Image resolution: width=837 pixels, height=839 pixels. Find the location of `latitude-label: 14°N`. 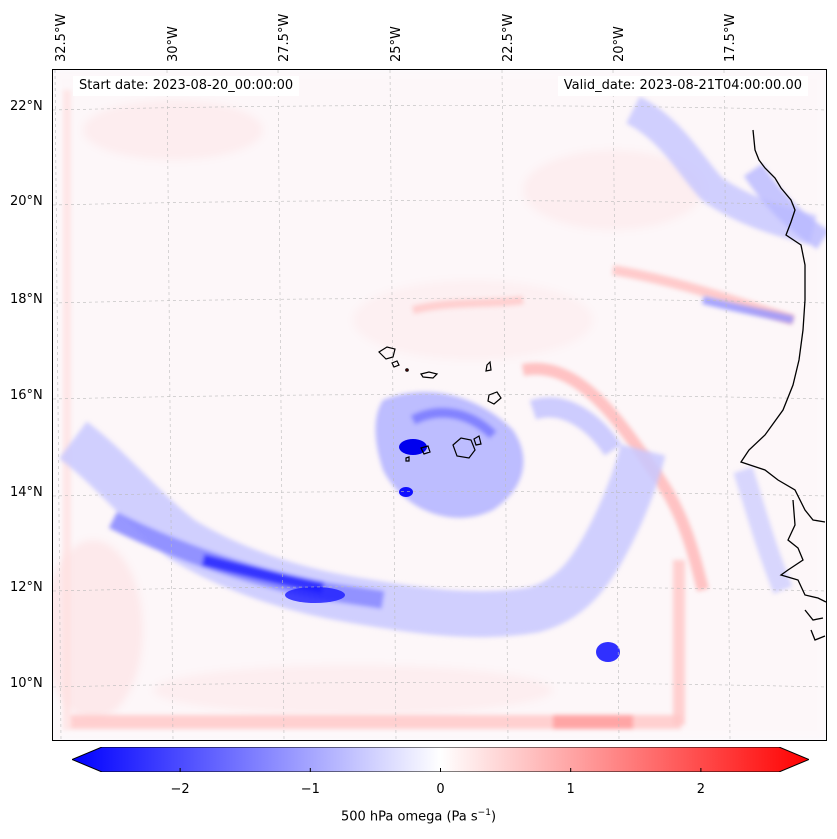

latitude-label: 14°N is located at coordinates (26, 492).